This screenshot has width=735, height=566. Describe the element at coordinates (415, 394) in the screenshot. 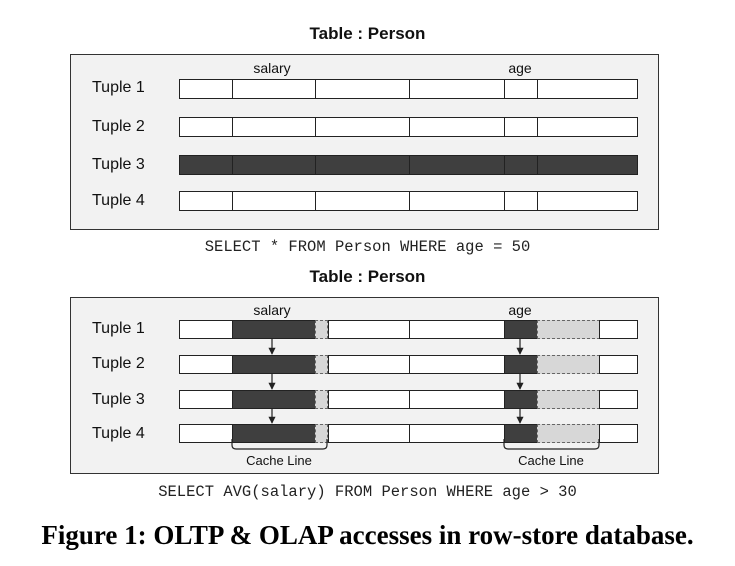

I see `access-arrows-and-braces` at that location.